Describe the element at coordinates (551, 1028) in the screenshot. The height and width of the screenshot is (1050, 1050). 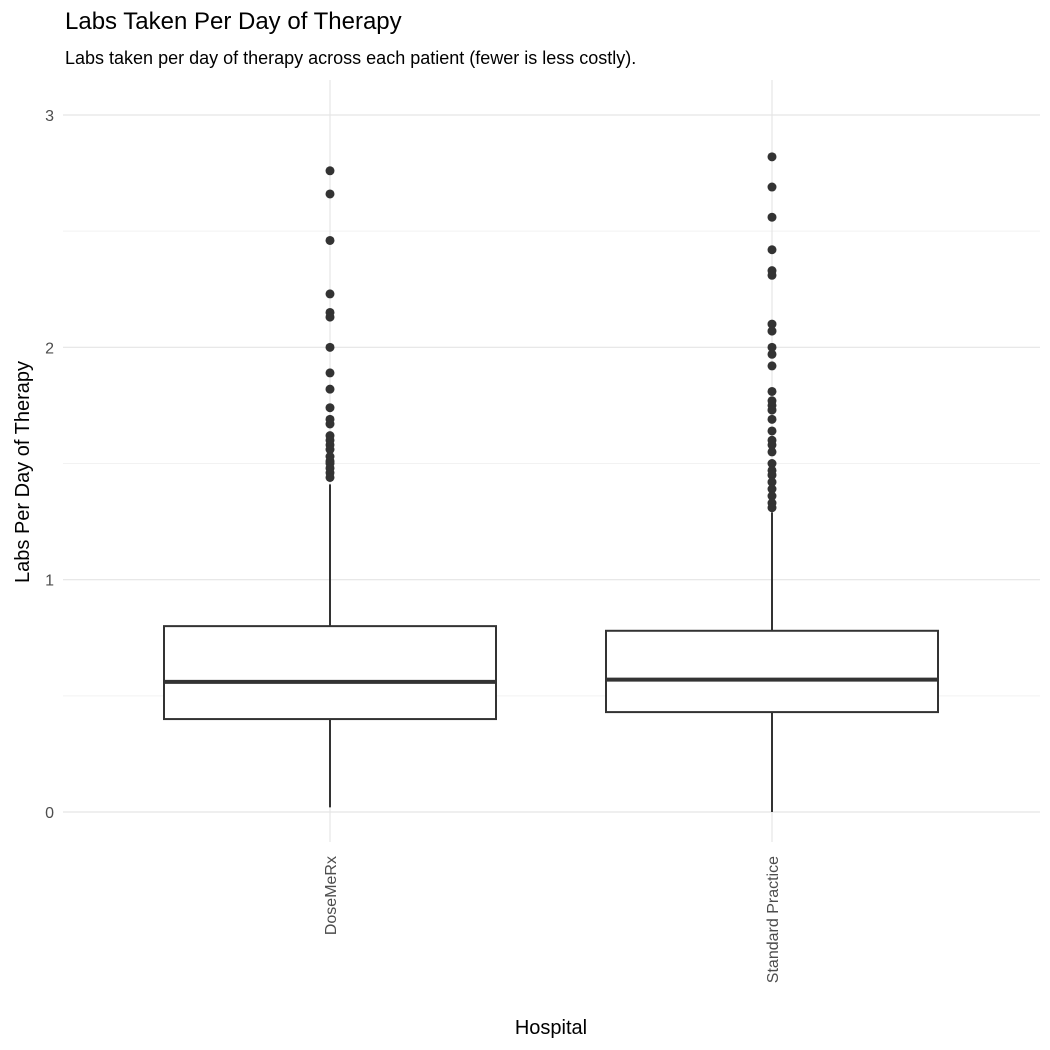
I see `x-axis-title: Hospital` at that location.